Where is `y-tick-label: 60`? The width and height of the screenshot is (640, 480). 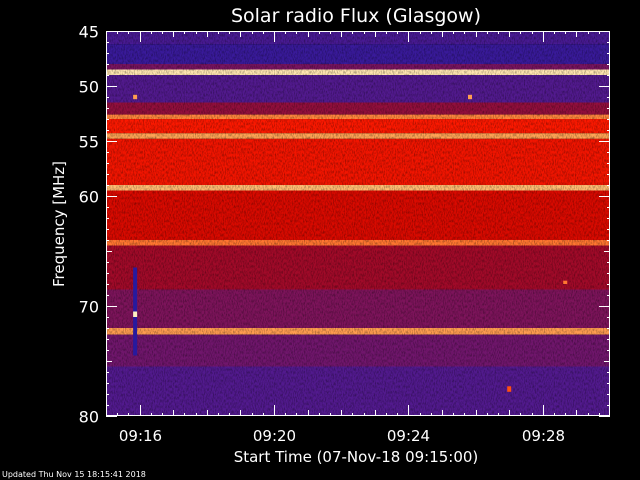 y-tick-label: 60 is located at coordinates (89, 197).